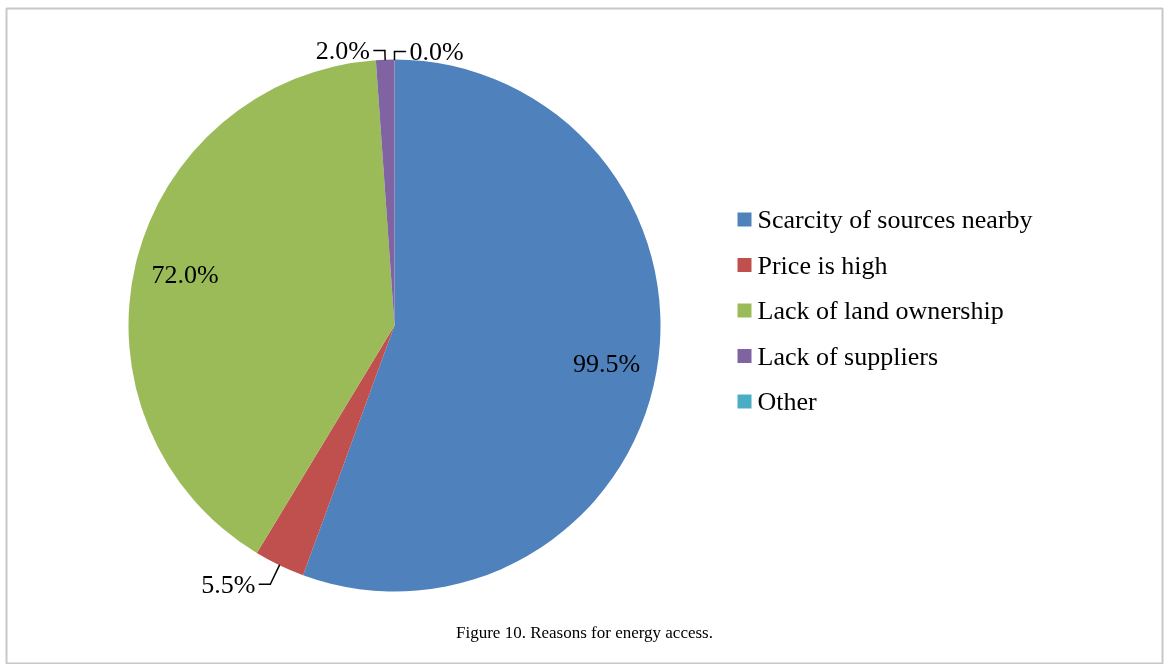  I want to click on data-label: 72.0%, so click(185, 275).